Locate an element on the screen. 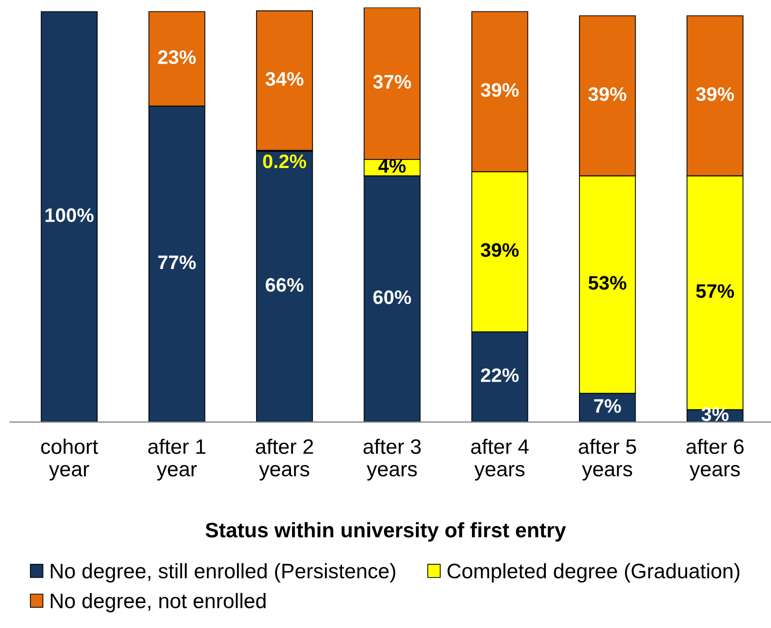 Image resolution: width=771 pixels, height=628 pixels. x-tick-label: after 3 years is located at coordinates (392, 459).